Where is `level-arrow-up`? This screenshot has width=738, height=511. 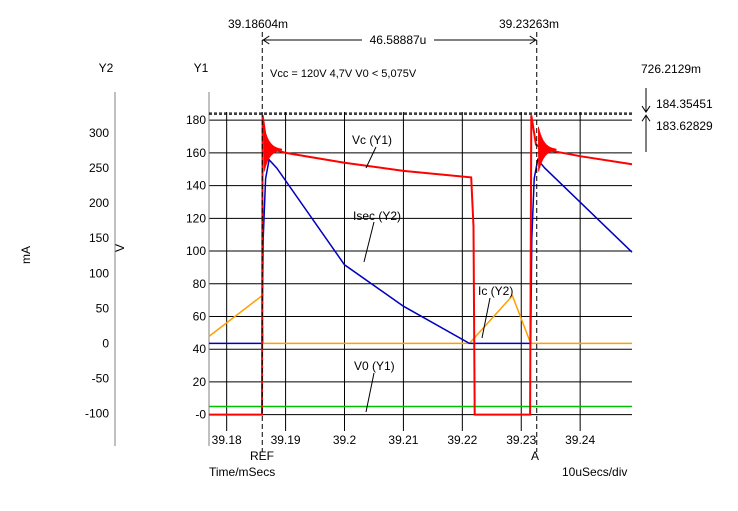 level-arrow-up is located at coordinates (646, 118).